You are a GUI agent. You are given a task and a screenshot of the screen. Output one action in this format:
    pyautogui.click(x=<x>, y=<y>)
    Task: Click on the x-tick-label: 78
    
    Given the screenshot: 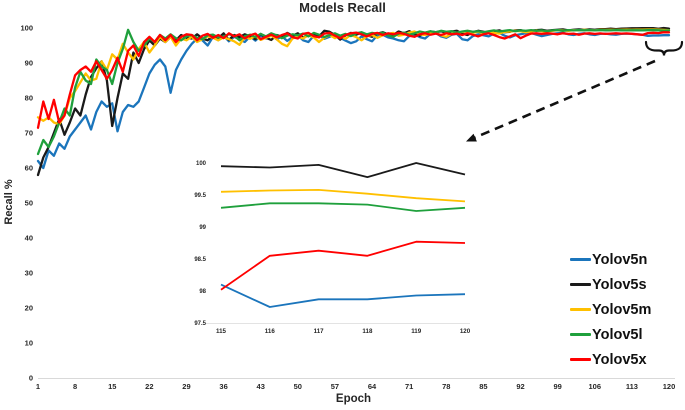 What is the action you would take?
    pyautogui.click(x=446, y=386)
    